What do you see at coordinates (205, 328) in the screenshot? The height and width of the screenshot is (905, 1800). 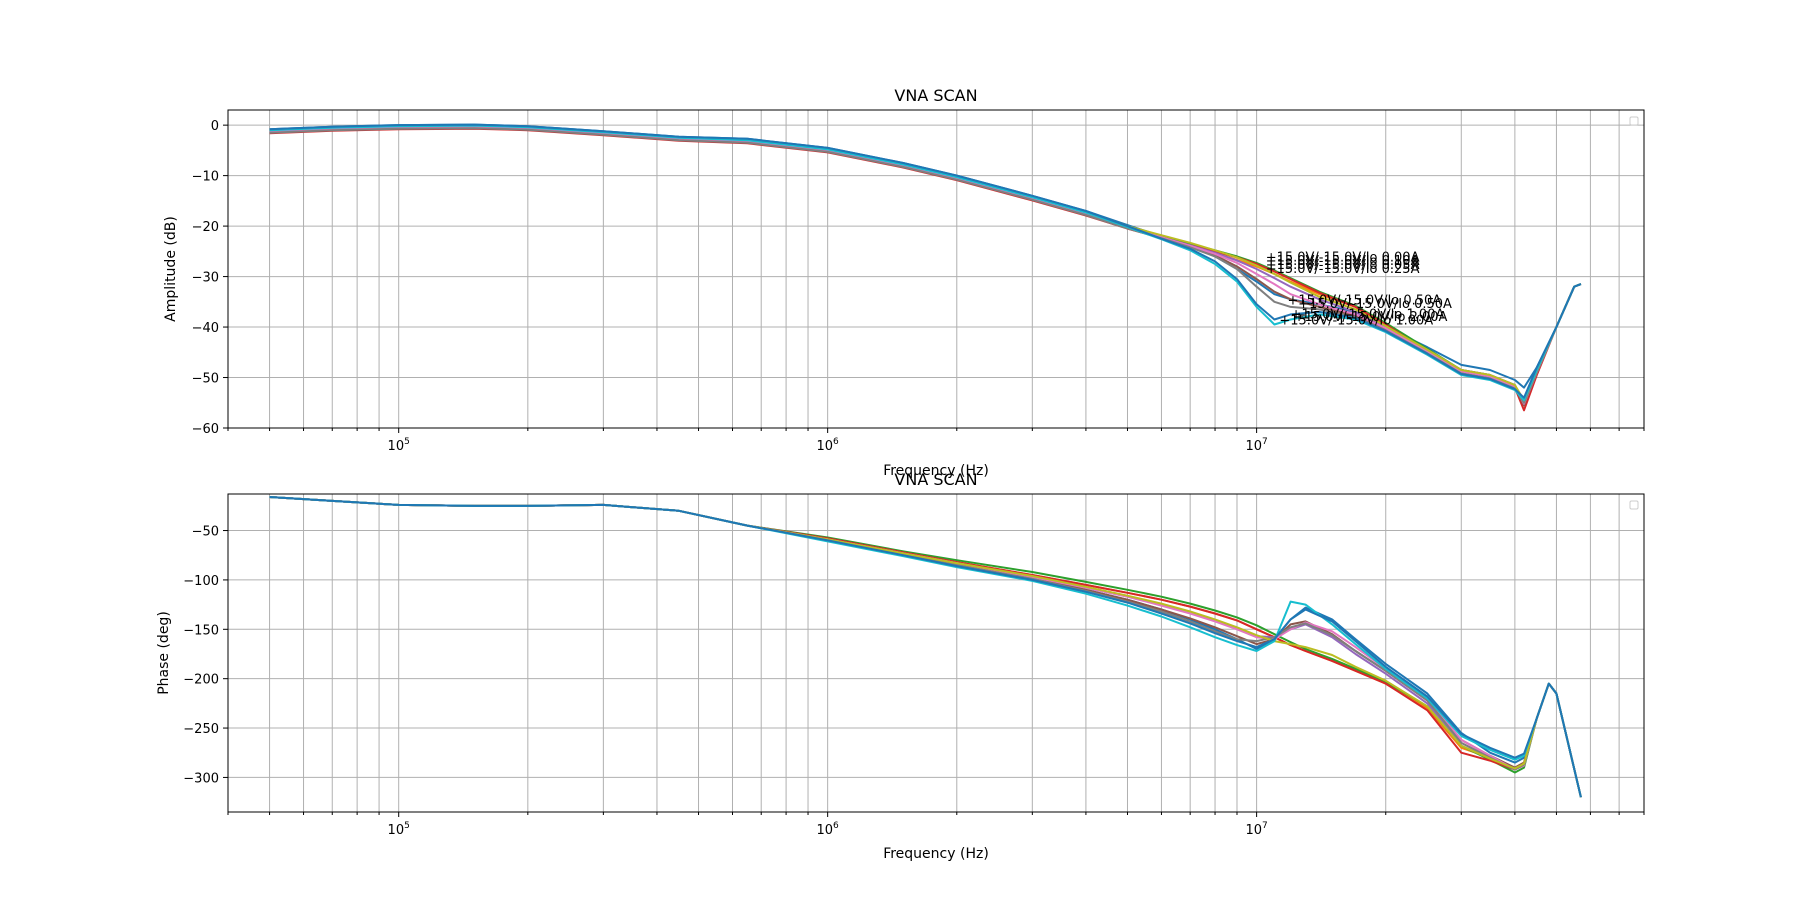 I see `y-tick-label: −40` at bounding box center [205, 328].